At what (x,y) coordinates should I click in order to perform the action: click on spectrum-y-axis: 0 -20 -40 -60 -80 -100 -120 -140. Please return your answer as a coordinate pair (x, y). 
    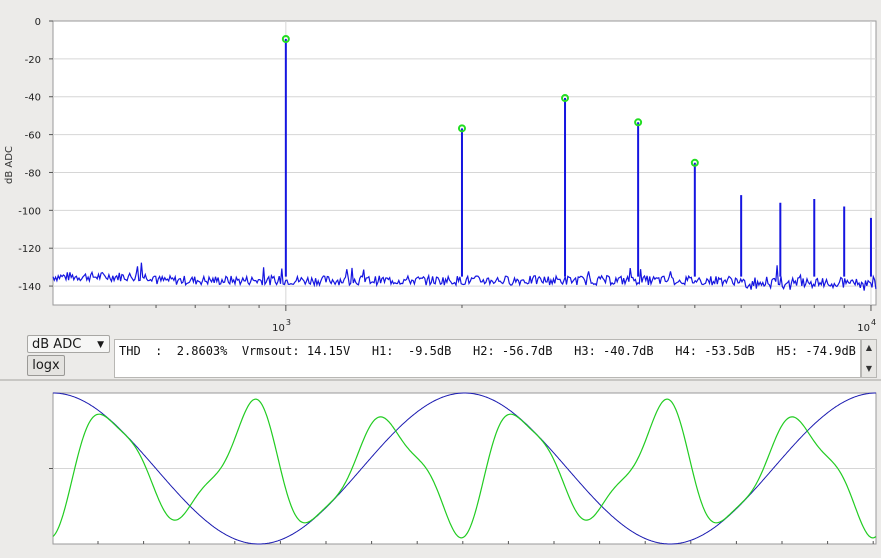
    Looking at the image, I should click on (35, 155).